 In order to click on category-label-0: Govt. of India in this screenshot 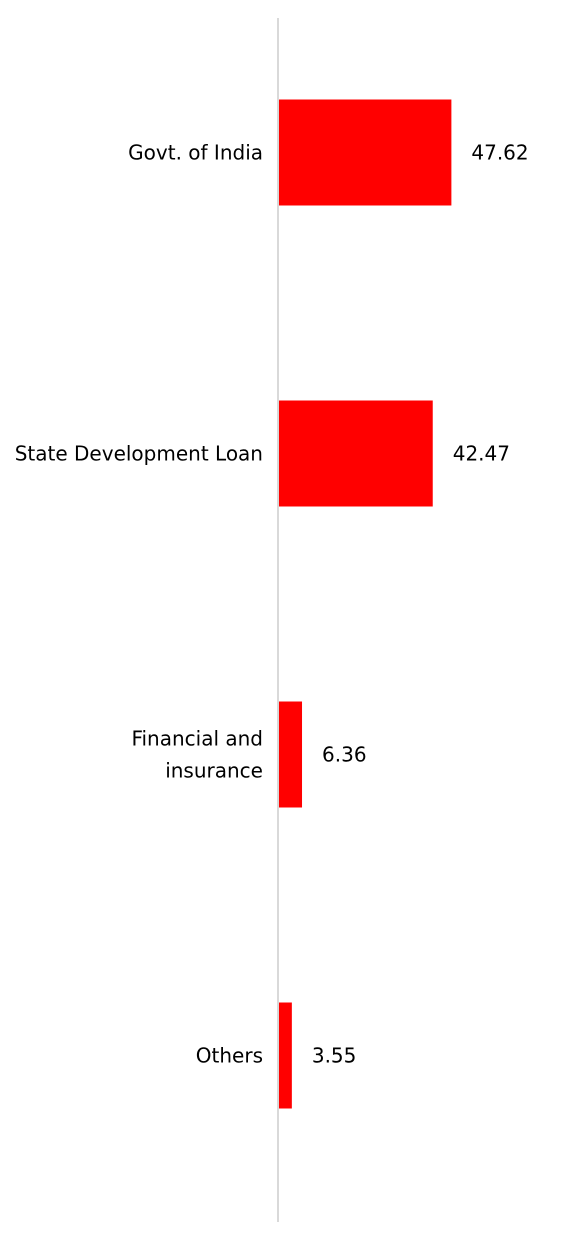, I will do `click(195, 153)`.